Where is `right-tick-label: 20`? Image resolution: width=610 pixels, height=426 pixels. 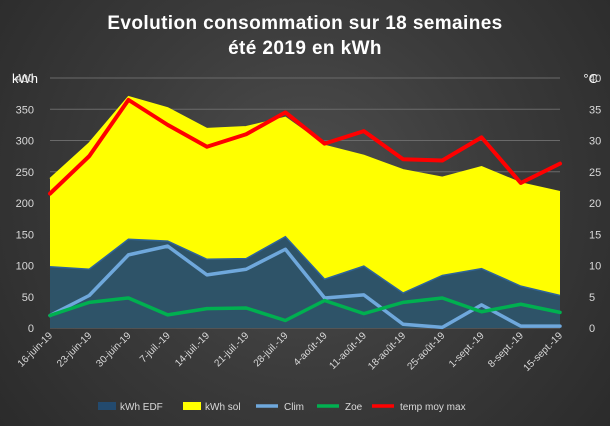 right-tick-label: 20 is located at coordinates (595, 204).